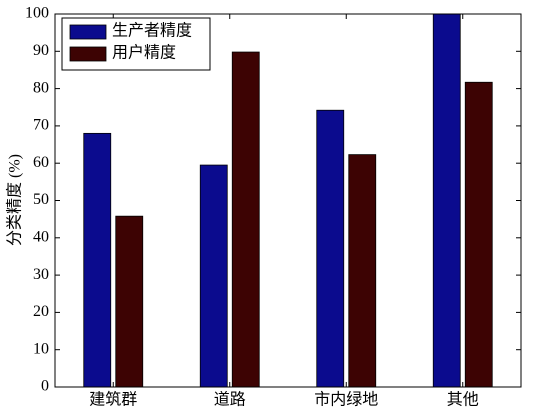  I want to click on x-tick-label: 其他, so click(463, 400).